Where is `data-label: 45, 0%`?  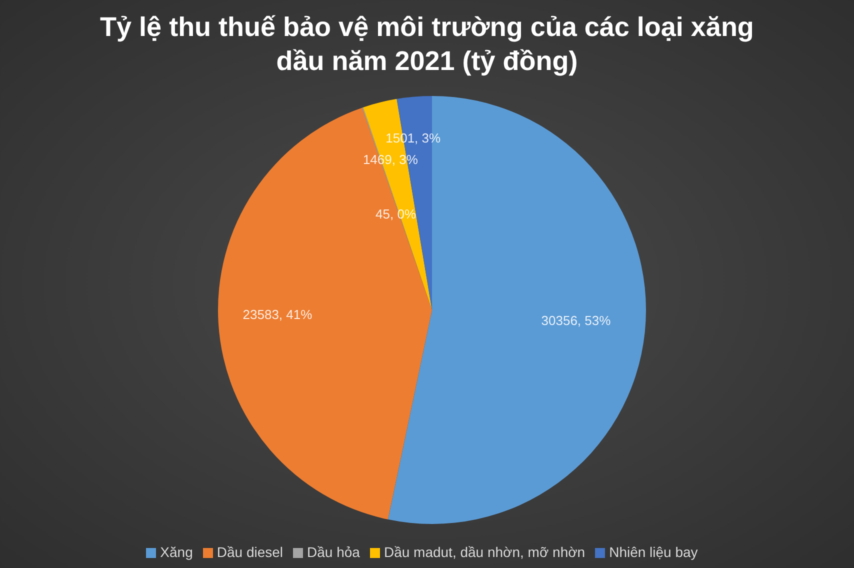 data-label: 45, 0% is located at coordinates (396, 214).